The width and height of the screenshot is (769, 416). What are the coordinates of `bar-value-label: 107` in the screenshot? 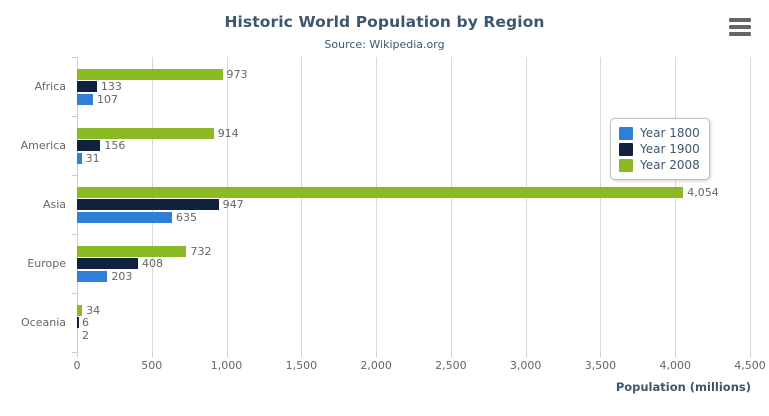 It's located at (107, 99).